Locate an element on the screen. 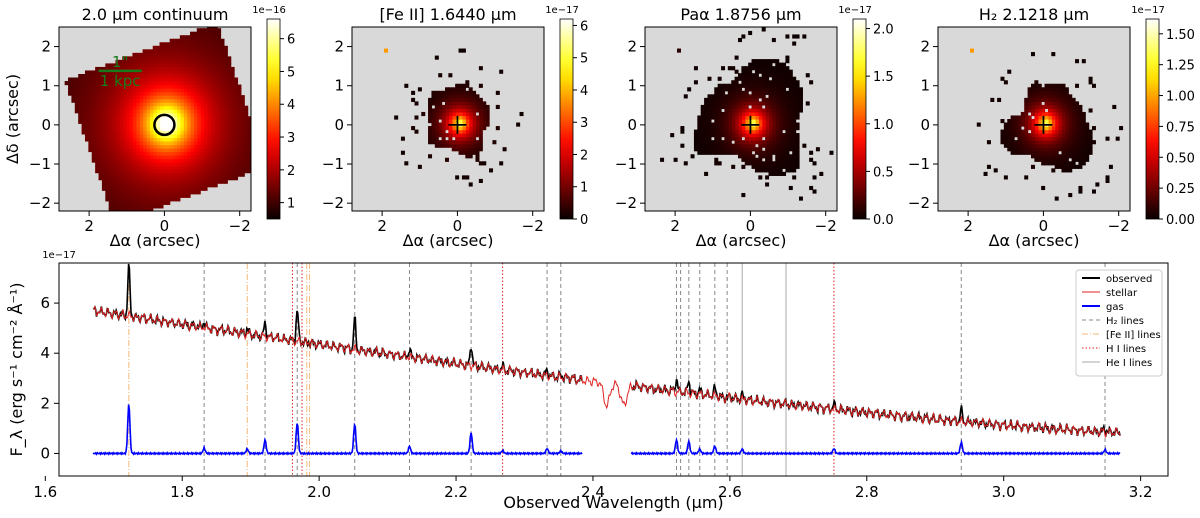 The image size is (1200, 518). colorbar-tick-label: 0.00 is located at coordinates (1180, 220).